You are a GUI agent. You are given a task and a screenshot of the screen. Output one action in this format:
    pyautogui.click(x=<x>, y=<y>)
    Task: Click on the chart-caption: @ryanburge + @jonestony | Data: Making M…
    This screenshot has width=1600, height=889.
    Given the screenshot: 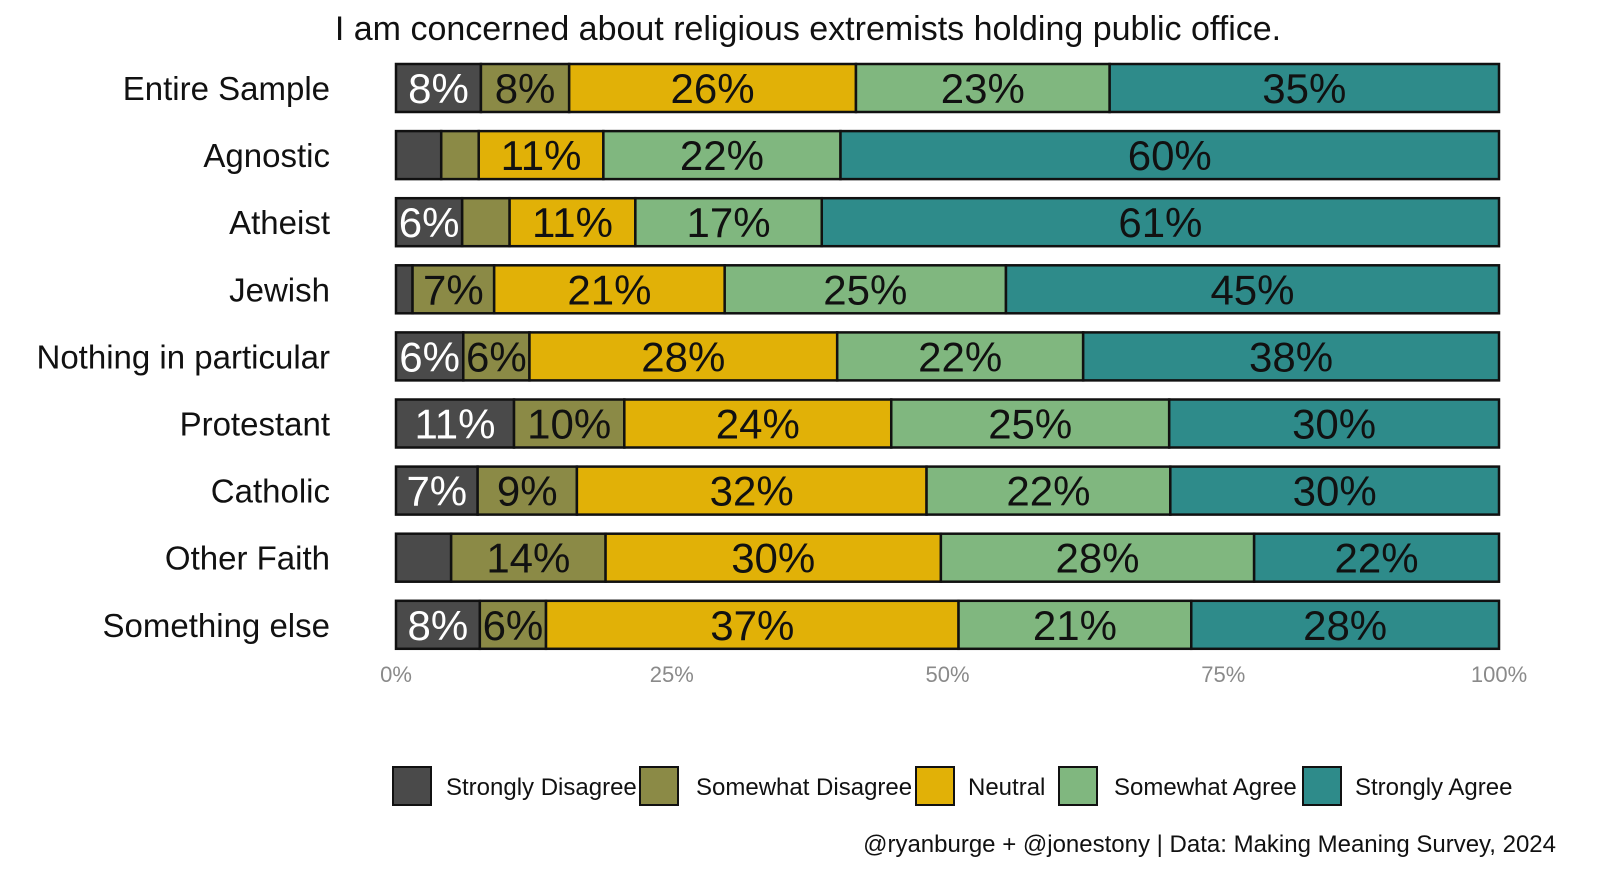 What is the action you would take?
    pyautogui.click(x=1209, y=844)
    